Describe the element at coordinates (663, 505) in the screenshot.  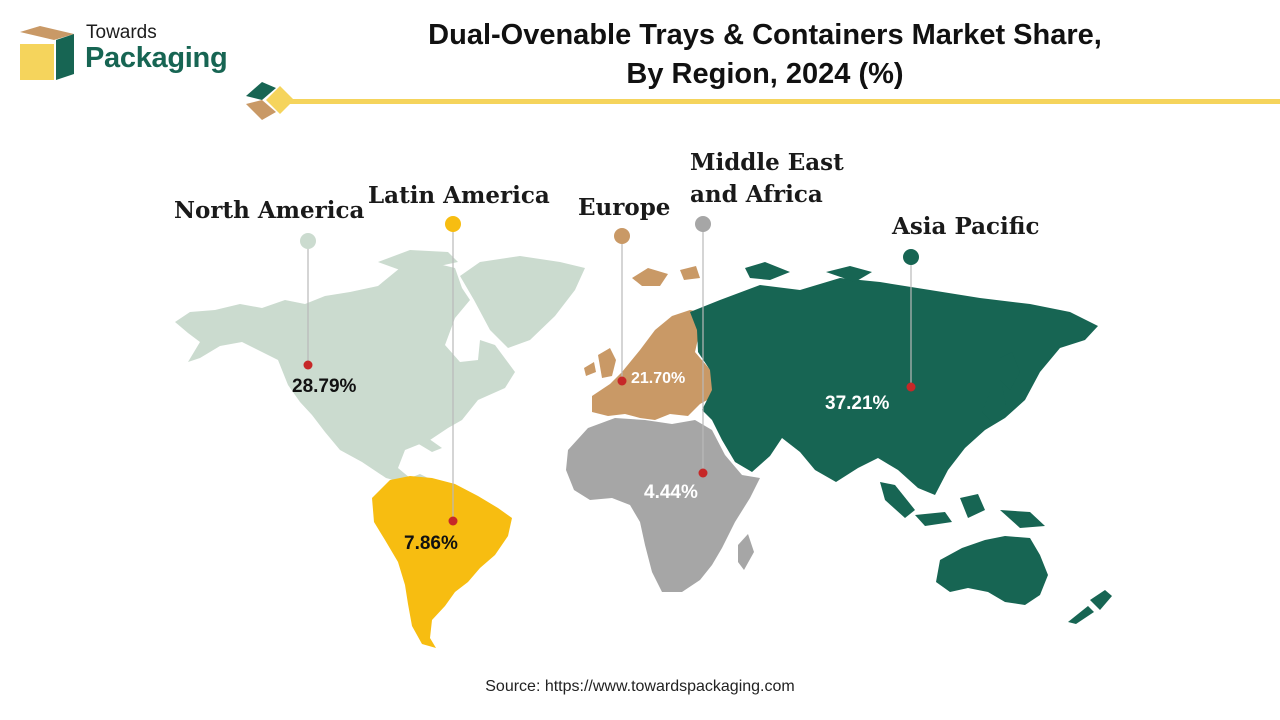
I see `region-middle-east-africa` at that location.